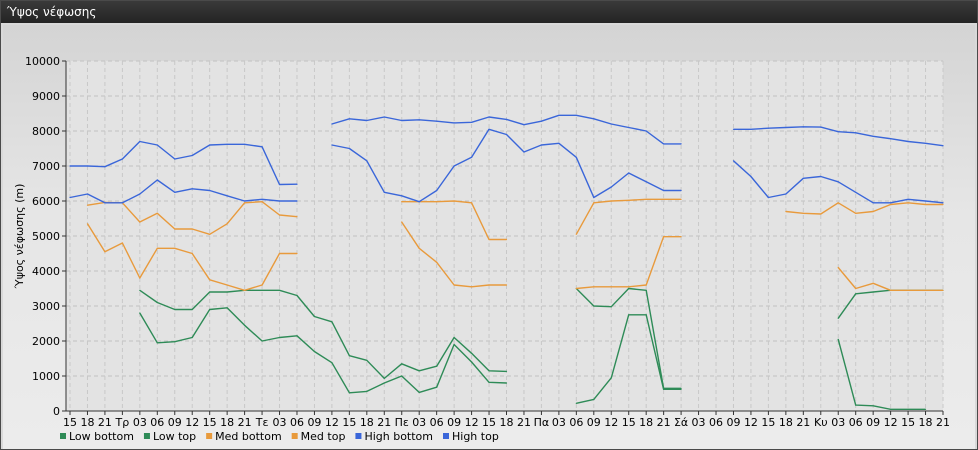 The width and height of the screenshot is (978, 450). I want to click on y-tick-label: 9000, so click(46, 96).